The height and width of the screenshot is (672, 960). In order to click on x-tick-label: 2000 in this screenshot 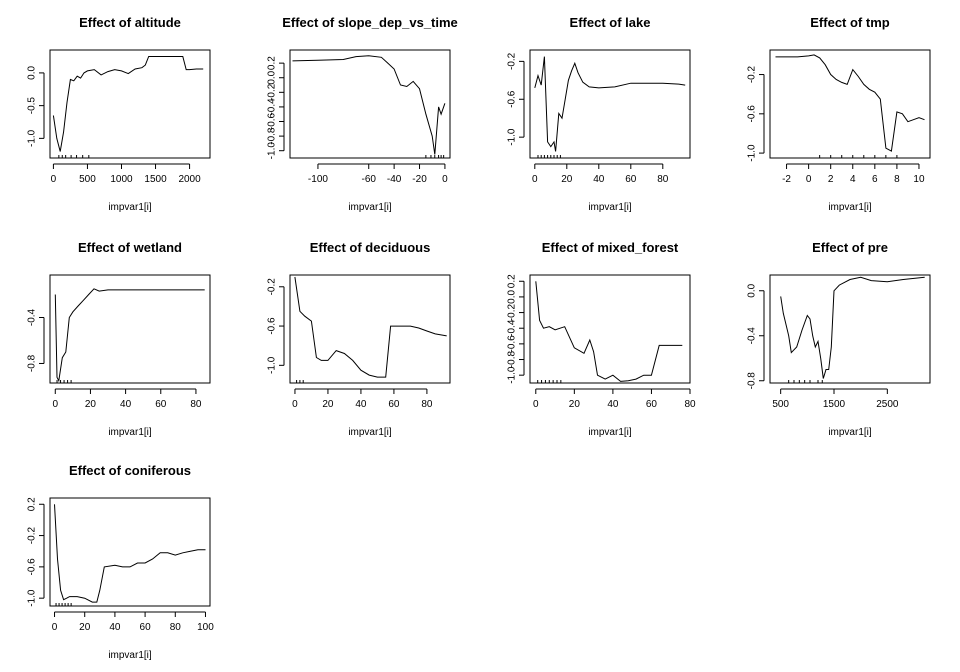, I will do `click(189, 179)`.